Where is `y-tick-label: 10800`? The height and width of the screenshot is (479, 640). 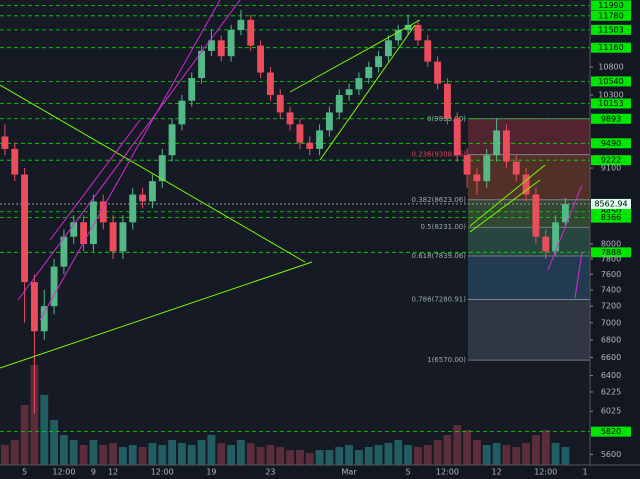 y-tick-label: 10800 is located at coordinates (610, 67).